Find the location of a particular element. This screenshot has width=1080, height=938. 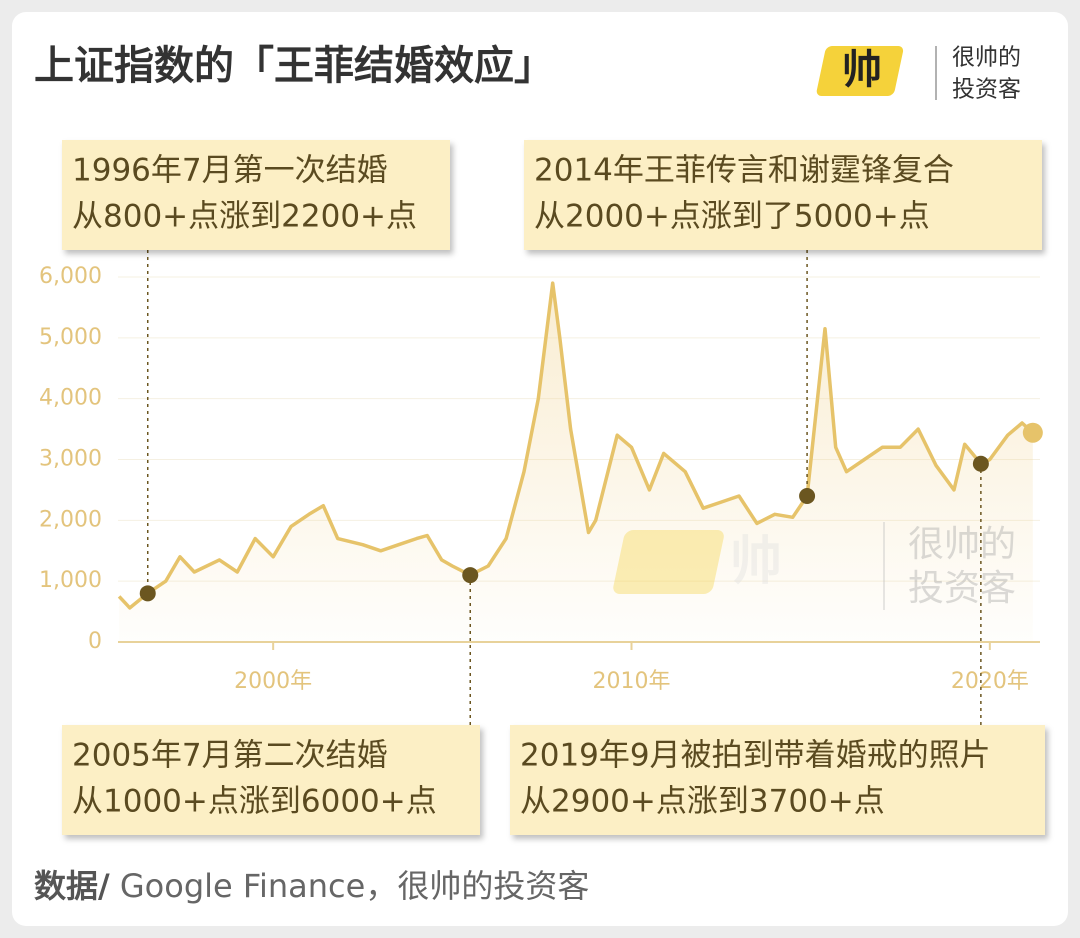

y-tick-label: 3,000 is located at coordinates (70, 459).